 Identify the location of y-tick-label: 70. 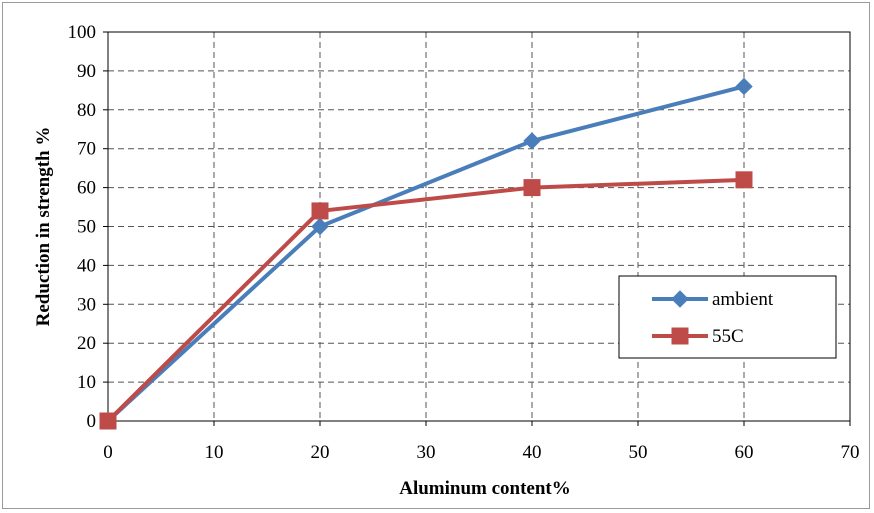
(86, 149).